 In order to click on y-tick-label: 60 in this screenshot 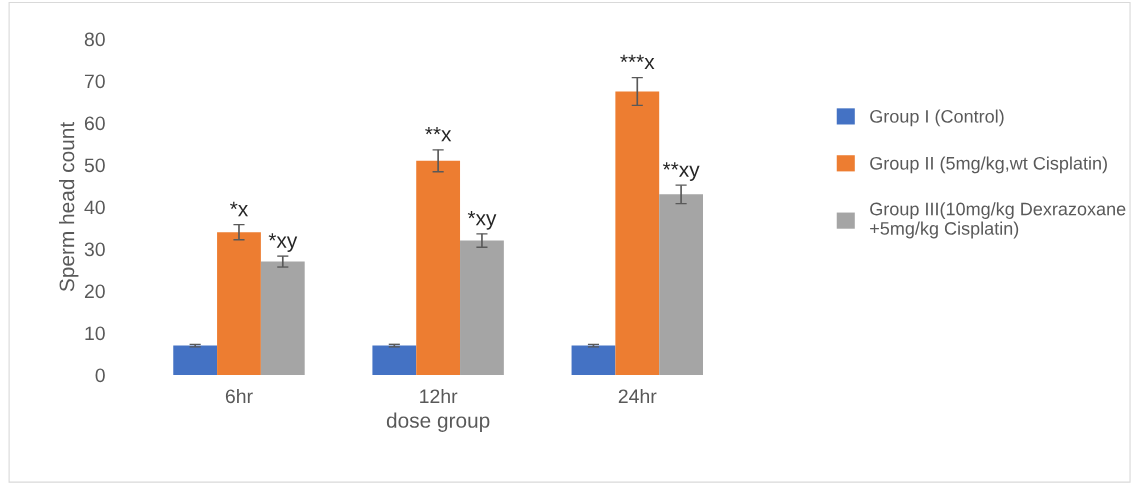, I will do `click(94, 123)`.